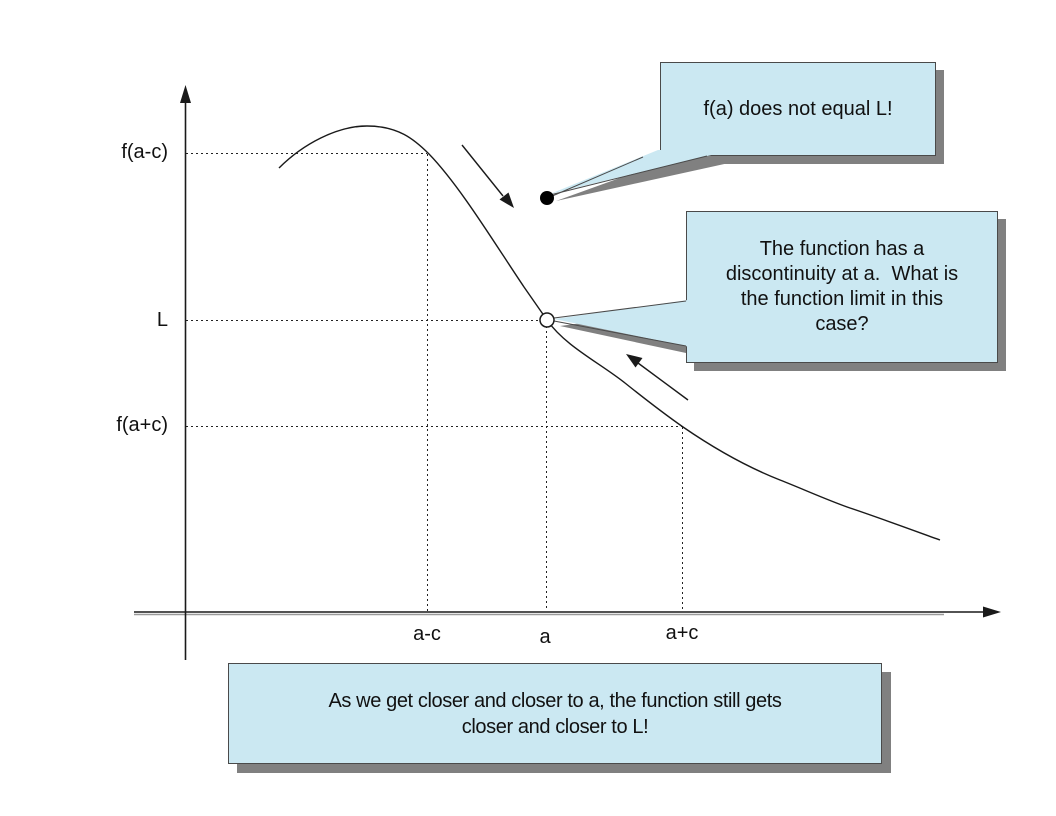  What do you see at coordinates (842, 299) in the screenshot?
I see `callout-discontinuity-line-3: the function limit in this` at bounding box center [842, 299].